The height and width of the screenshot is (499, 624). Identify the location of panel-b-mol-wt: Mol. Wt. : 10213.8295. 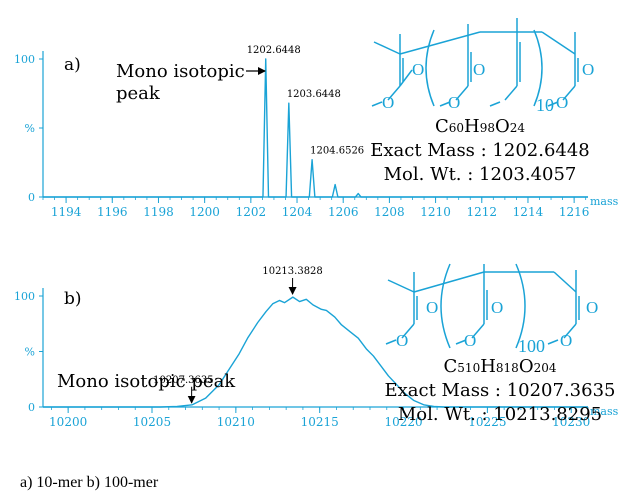
(500, 414).